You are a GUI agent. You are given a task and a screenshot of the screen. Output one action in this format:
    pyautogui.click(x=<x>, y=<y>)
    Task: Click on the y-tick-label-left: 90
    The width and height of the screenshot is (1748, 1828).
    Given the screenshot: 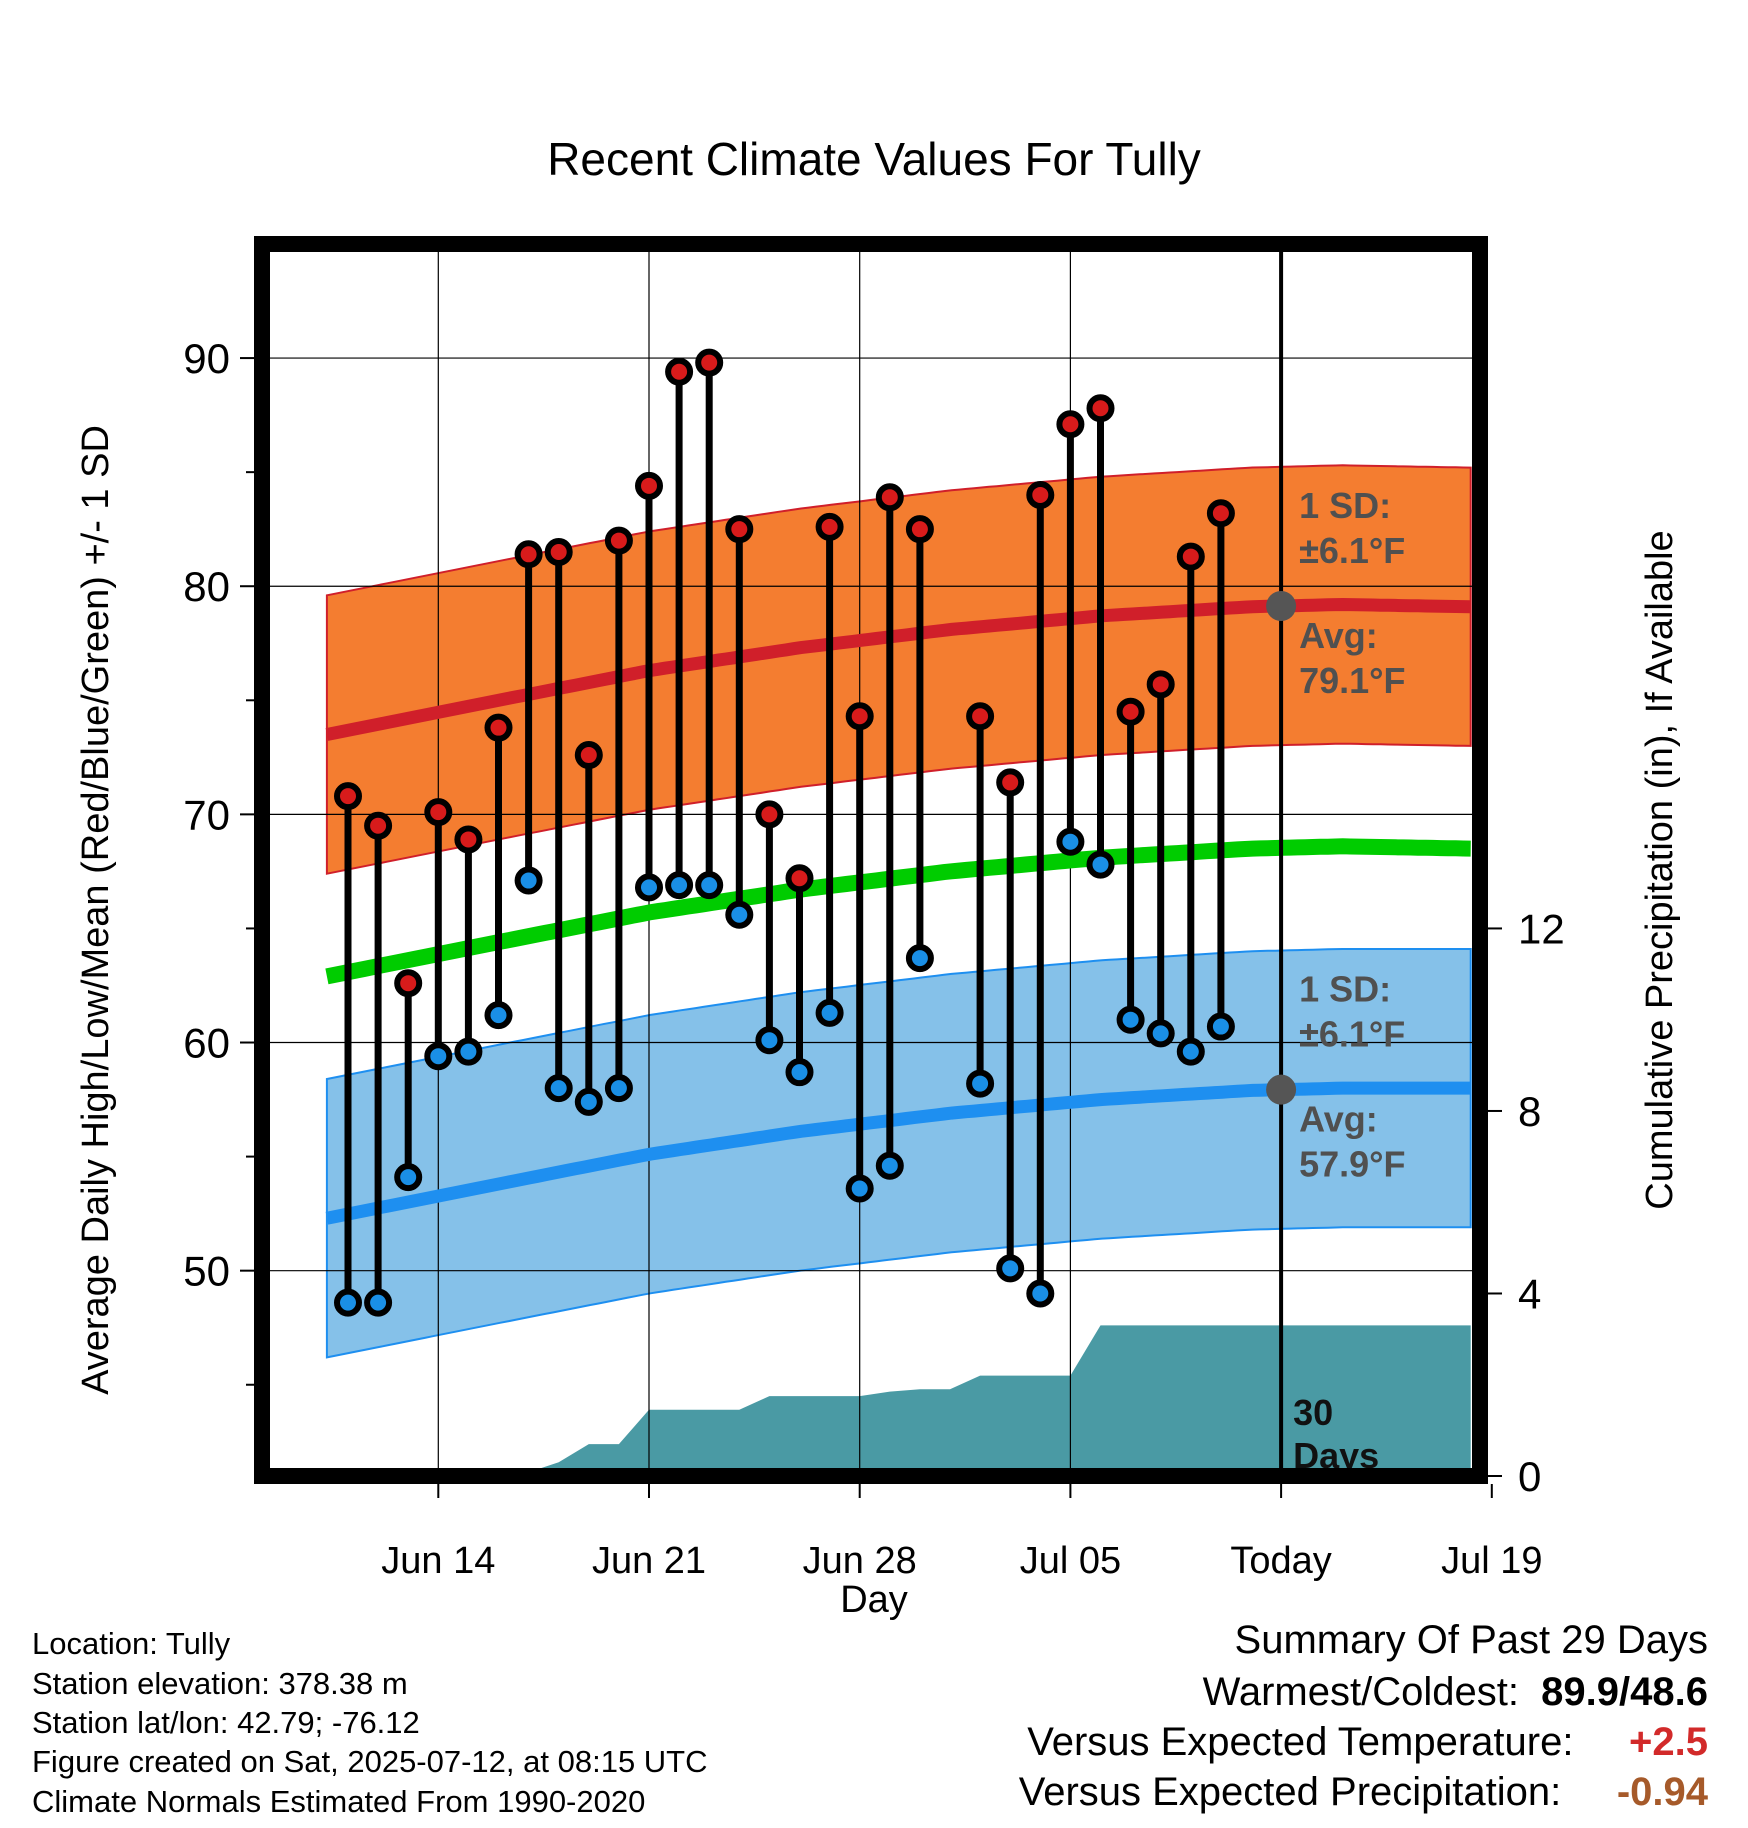 What is the action you would take?
    pyautogui.click(x=206, y=358)
    